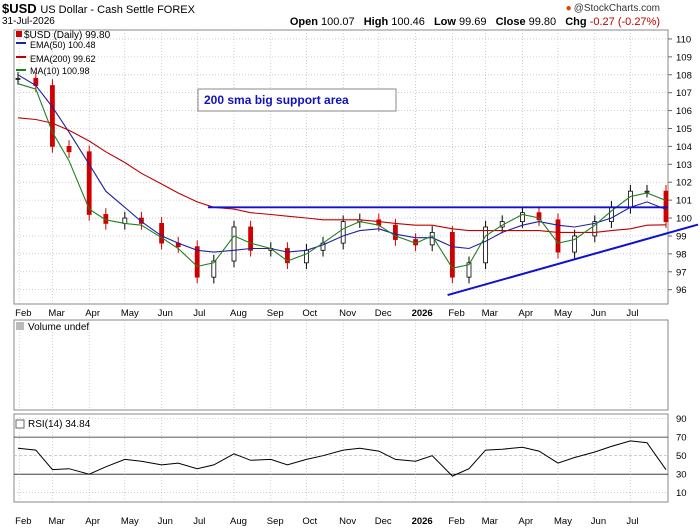  I want to click on rsi-y-axis: 10 30 50 70 90, so click(681, 456).